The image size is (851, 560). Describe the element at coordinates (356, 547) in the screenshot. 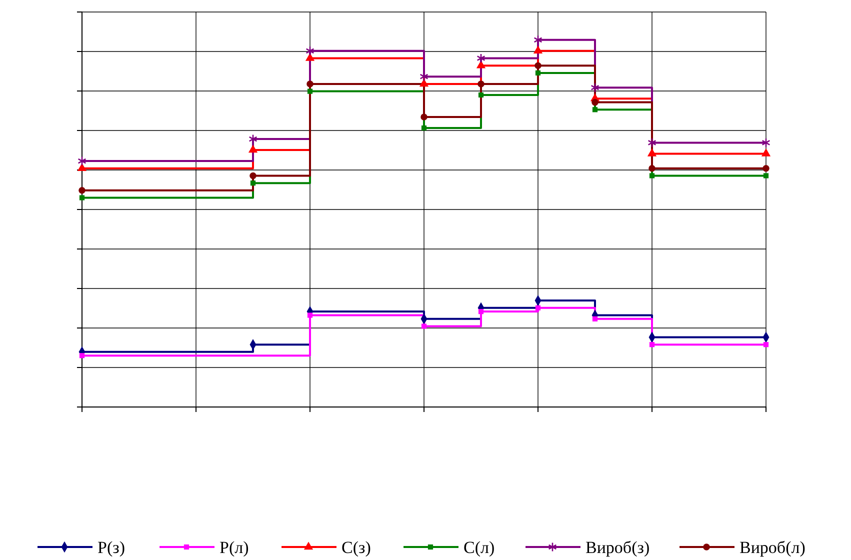

I see `legend-label: C(з)` at that location.